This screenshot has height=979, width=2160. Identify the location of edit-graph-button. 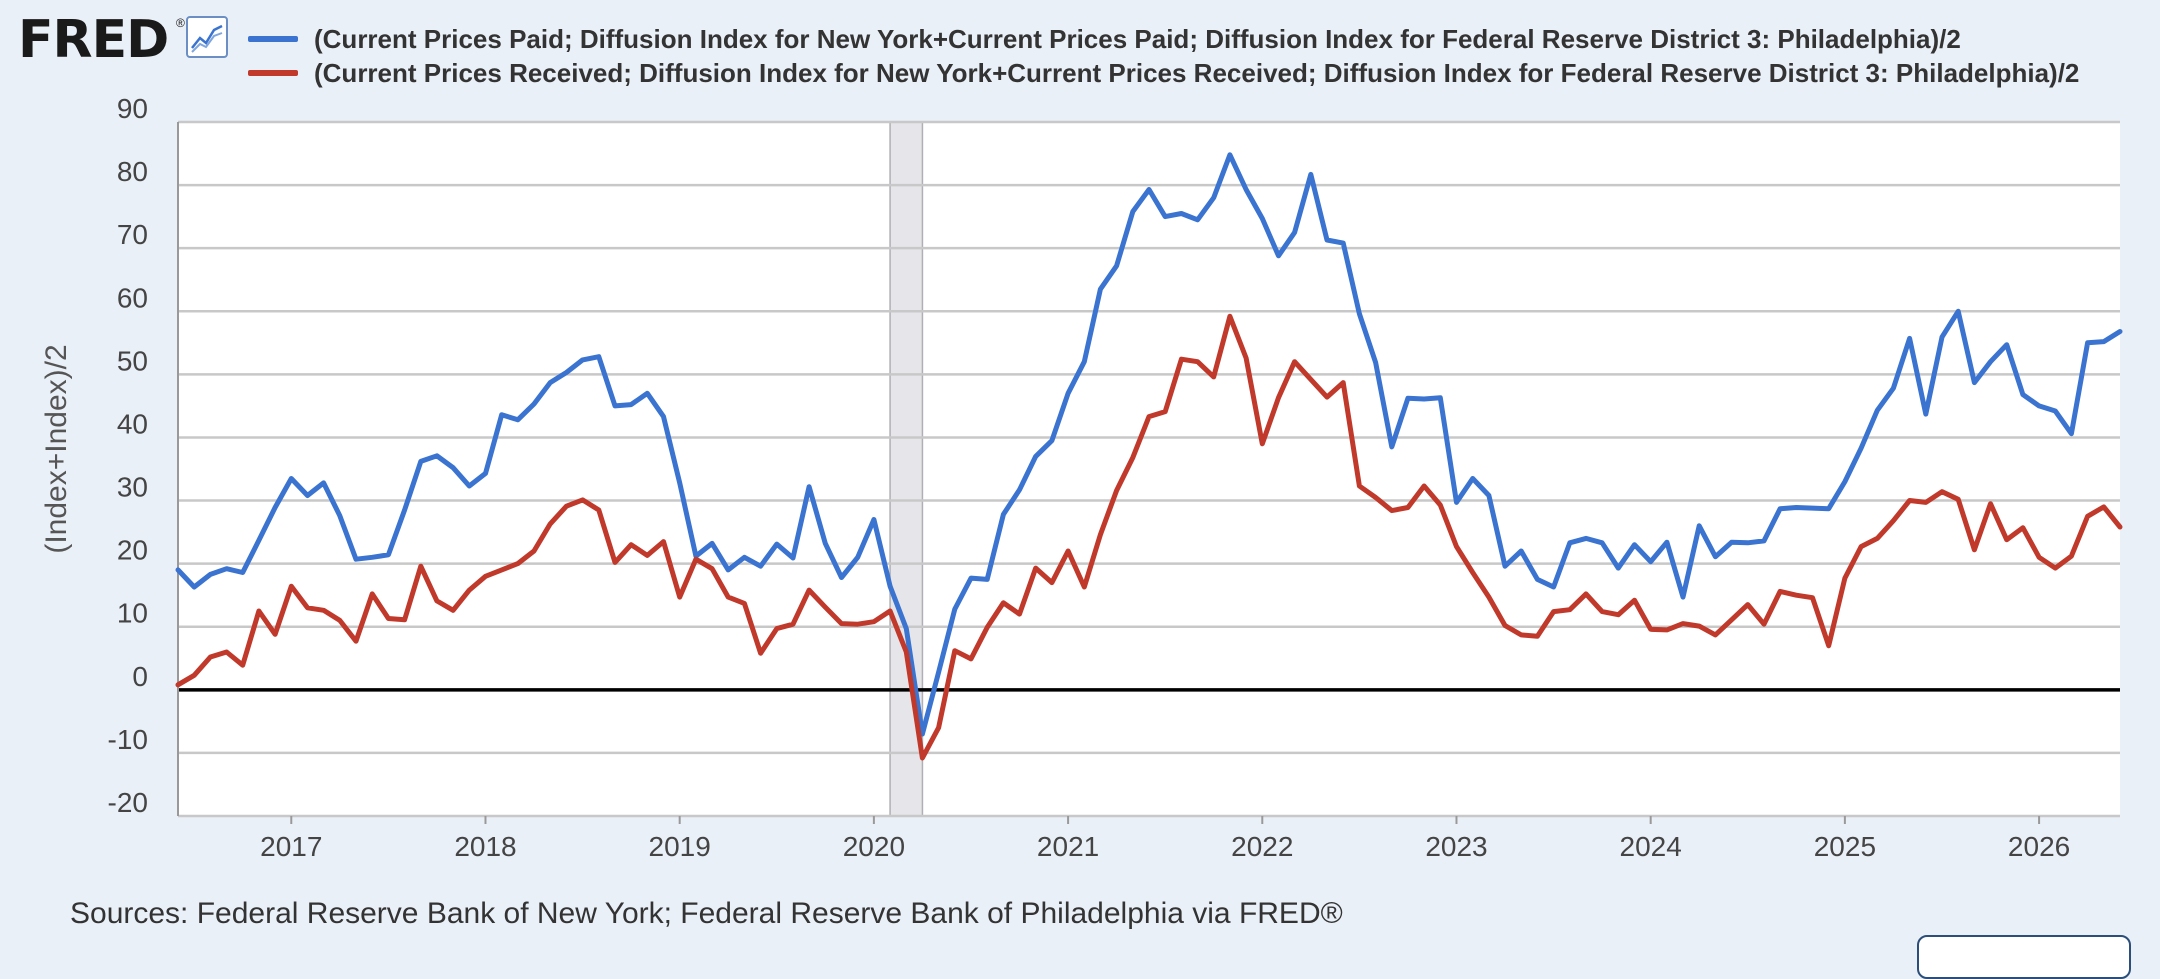
(2024, 957).